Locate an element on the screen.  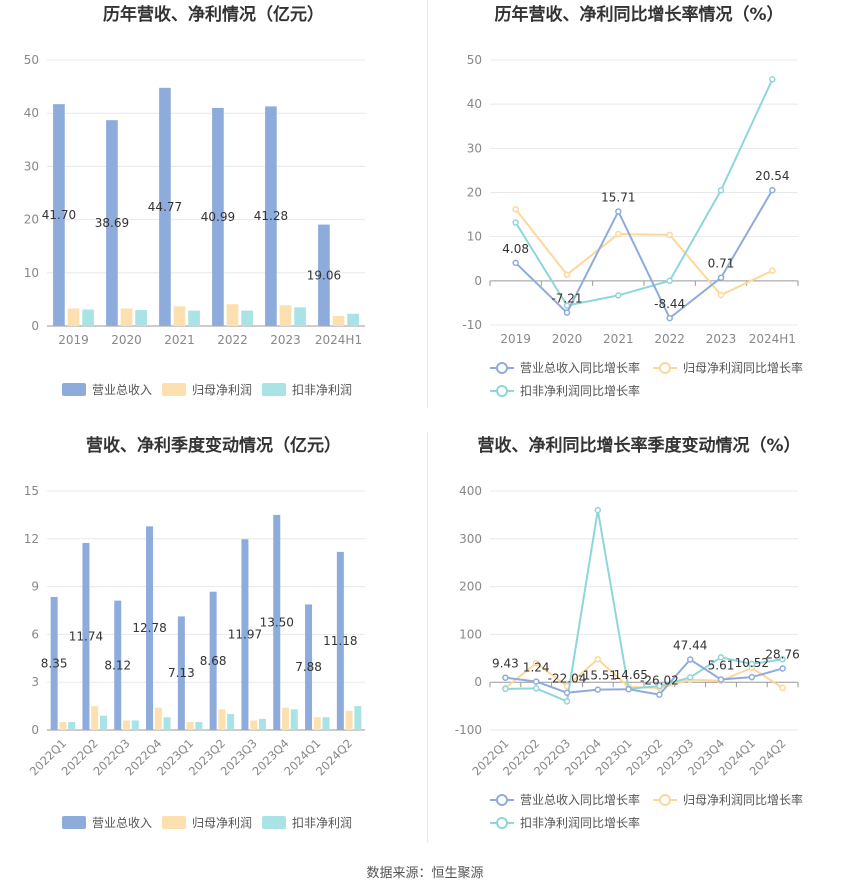
data-label: 11.74 is located at coordinates (86, 636).